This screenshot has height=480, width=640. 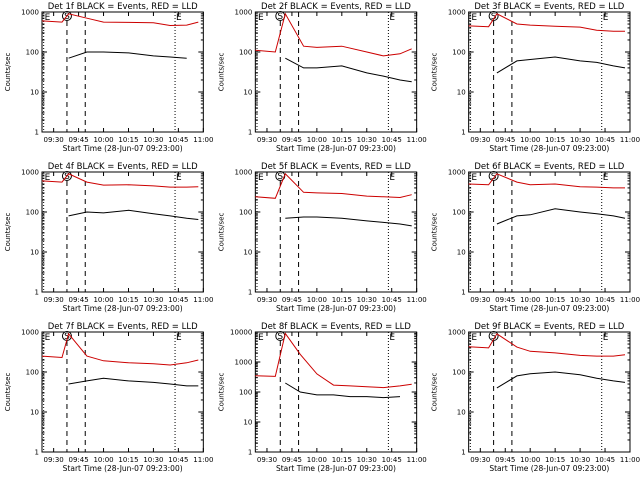 What do you see at coordinates (549, 7) in the screenshot?
I see `panel-title: Det 3f BLACK = Events, RED = LLD` at bounding box center [549, 7].